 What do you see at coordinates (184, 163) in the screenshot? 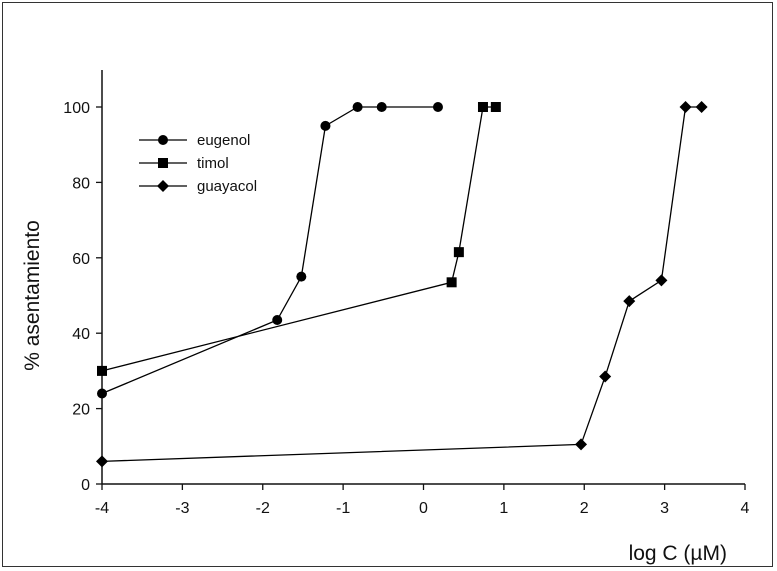
I see `legend-item-timol: timol` at bounding box center [184, 163].